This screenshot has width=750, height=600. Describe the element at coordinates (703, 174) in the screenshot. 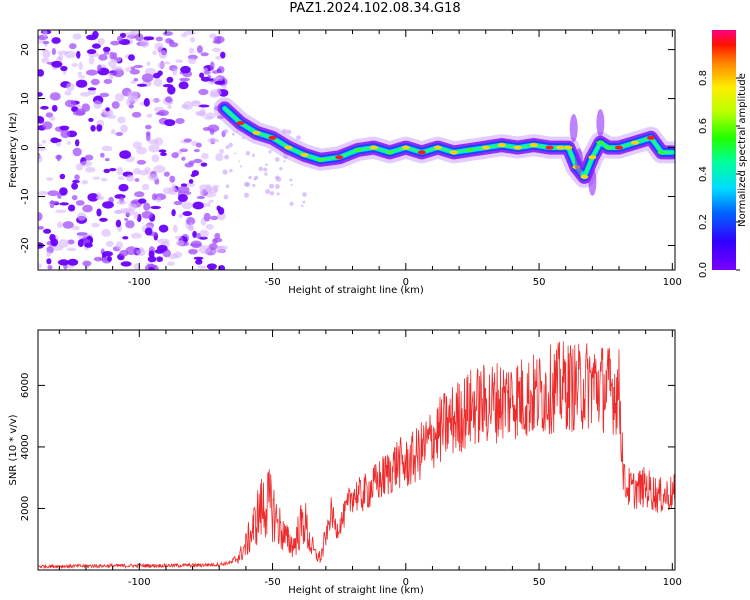

I see `colorbar-tick-label: 0.4` at that location.